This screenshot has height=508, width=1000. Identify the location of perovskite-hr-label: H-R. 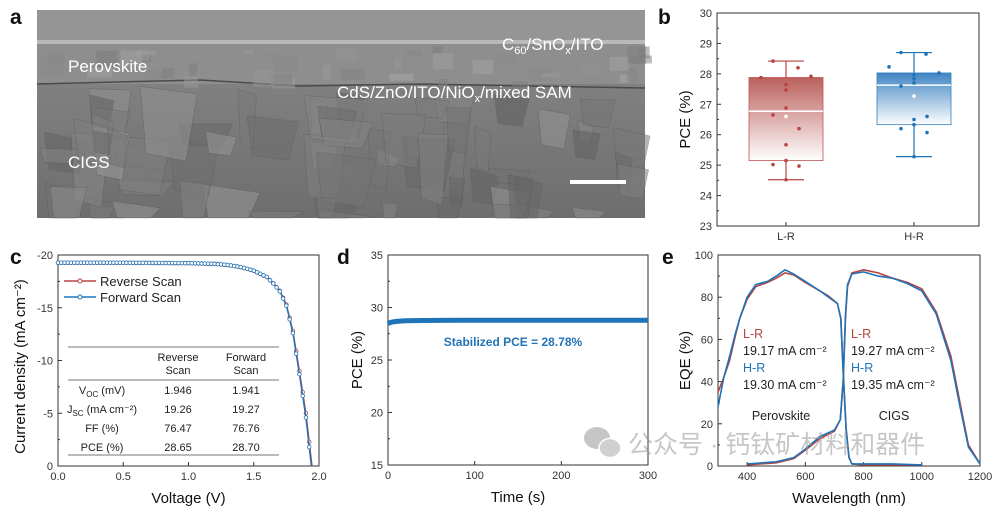
(754, 368).